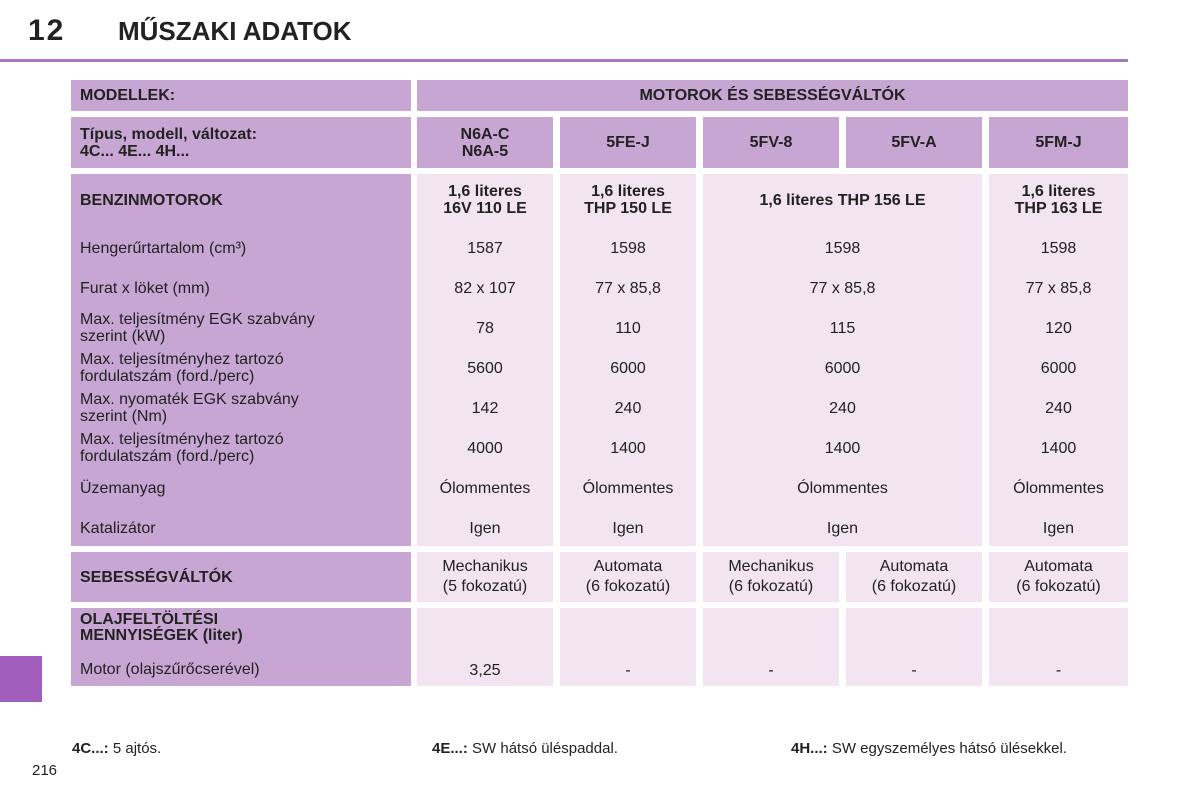 Image resolution: width=1200 pixels, height=800 pixels. Describe the element at coordinates (1058, 328) in the screenshot. I see `spec-value-text: 120` at that location.